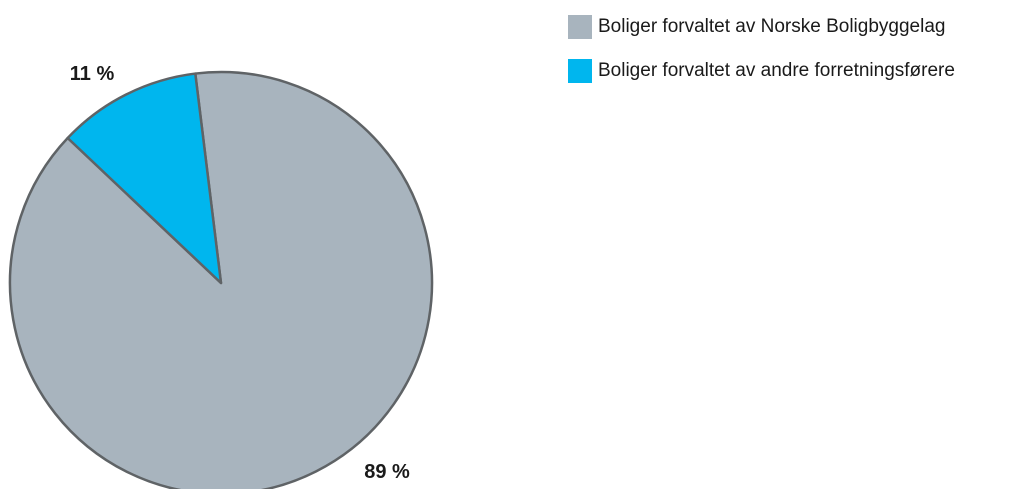  I want to click on slice-label-andre-forretningsforere: 11 %, so click(92, 74).